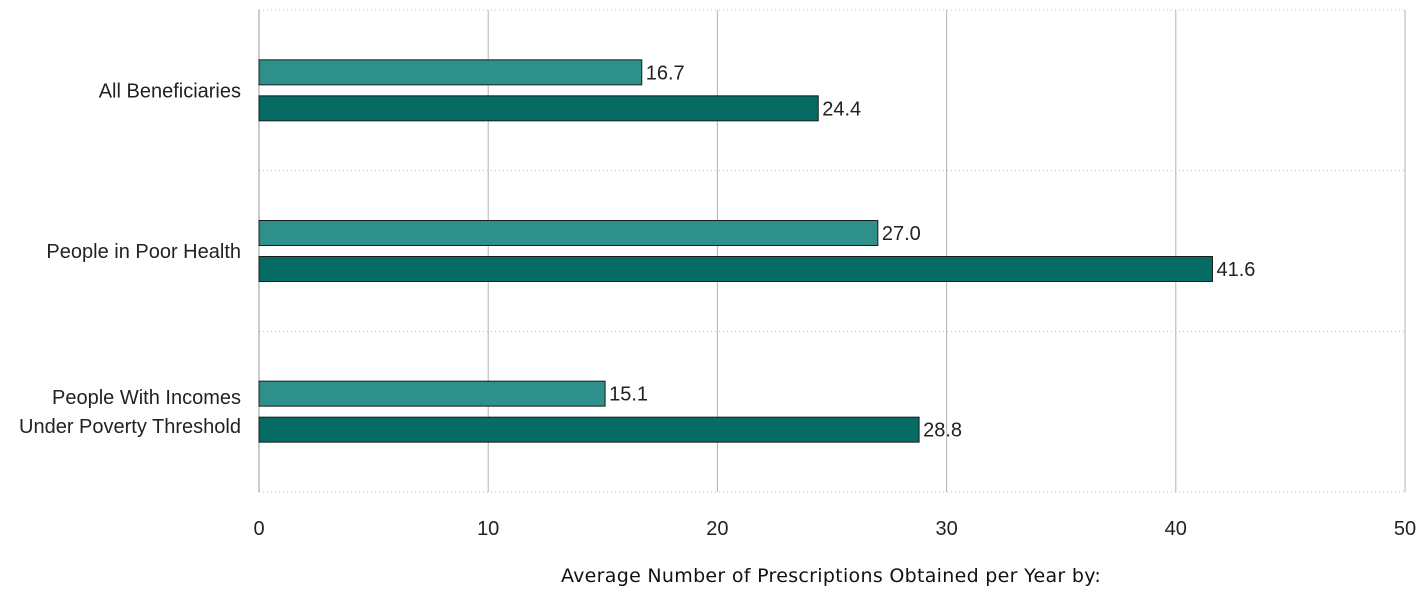 This screenshot has width=1421, height=600. I want to click on x-tick-label: 30, so click(946, 529).